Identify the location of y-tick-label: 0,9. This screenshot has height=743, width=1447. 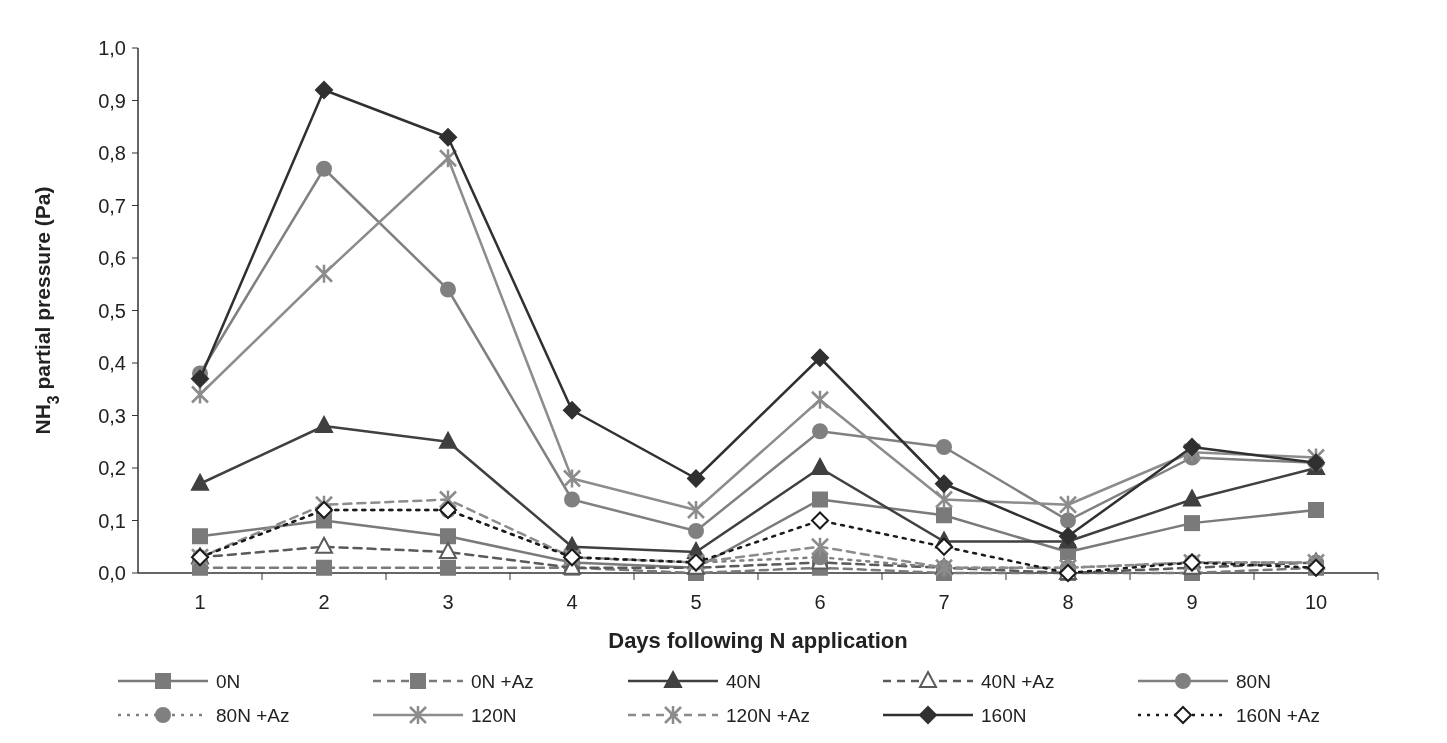
(112, 100).